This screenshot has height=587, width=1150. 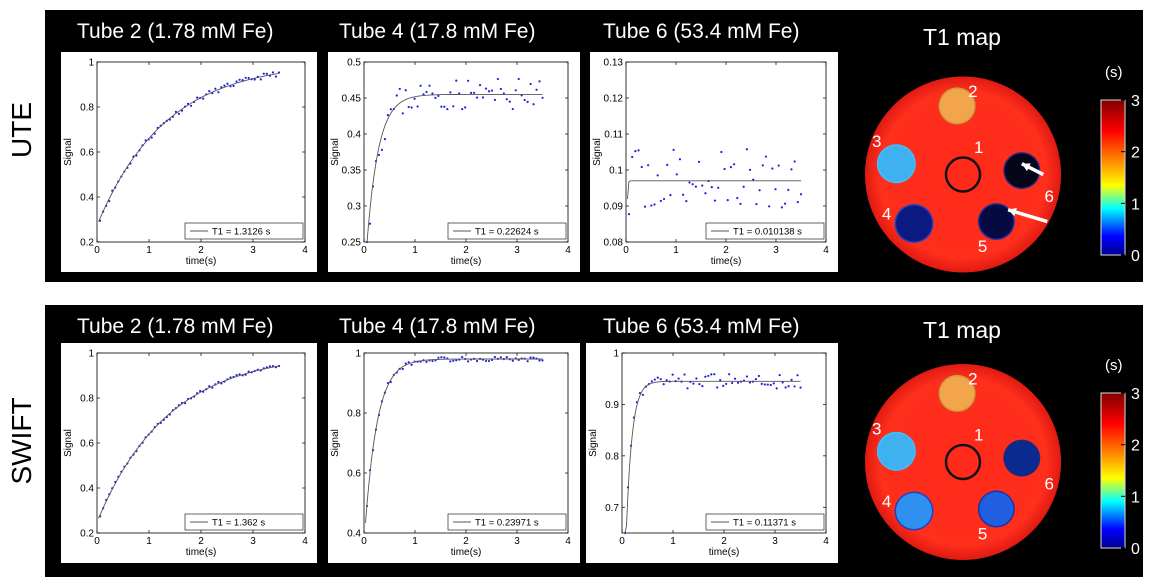 What do you see at coordinates (91, 63) in the screenshot?
I see `y-tick-label: 1` at bounding box center [91, 63].